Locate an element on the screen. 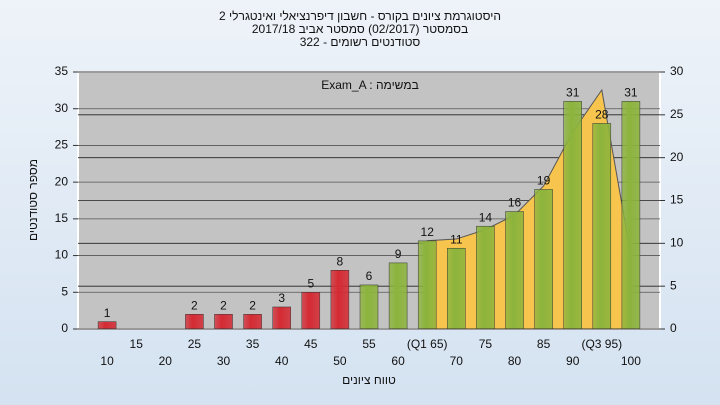 This screenshot has height=405, width=720. annotation: Exam_A : במשימה is located at coordinates (370, 85).